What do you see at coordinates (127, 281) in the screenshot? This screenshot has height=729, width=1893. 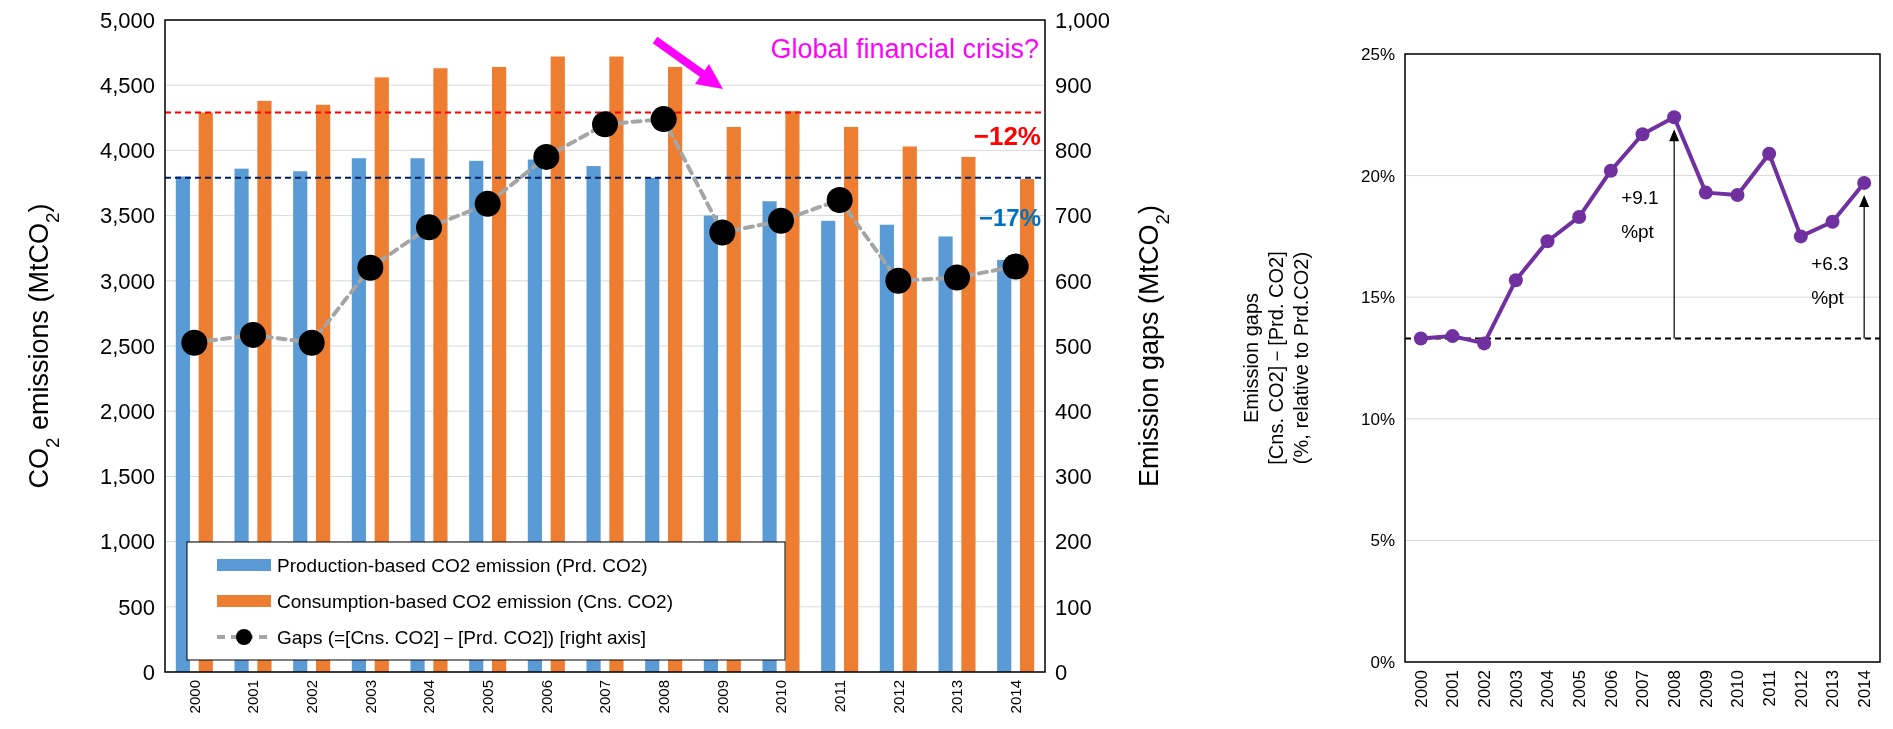 I see `y-tick-label: 3,000` at bounding box center [127, 281].